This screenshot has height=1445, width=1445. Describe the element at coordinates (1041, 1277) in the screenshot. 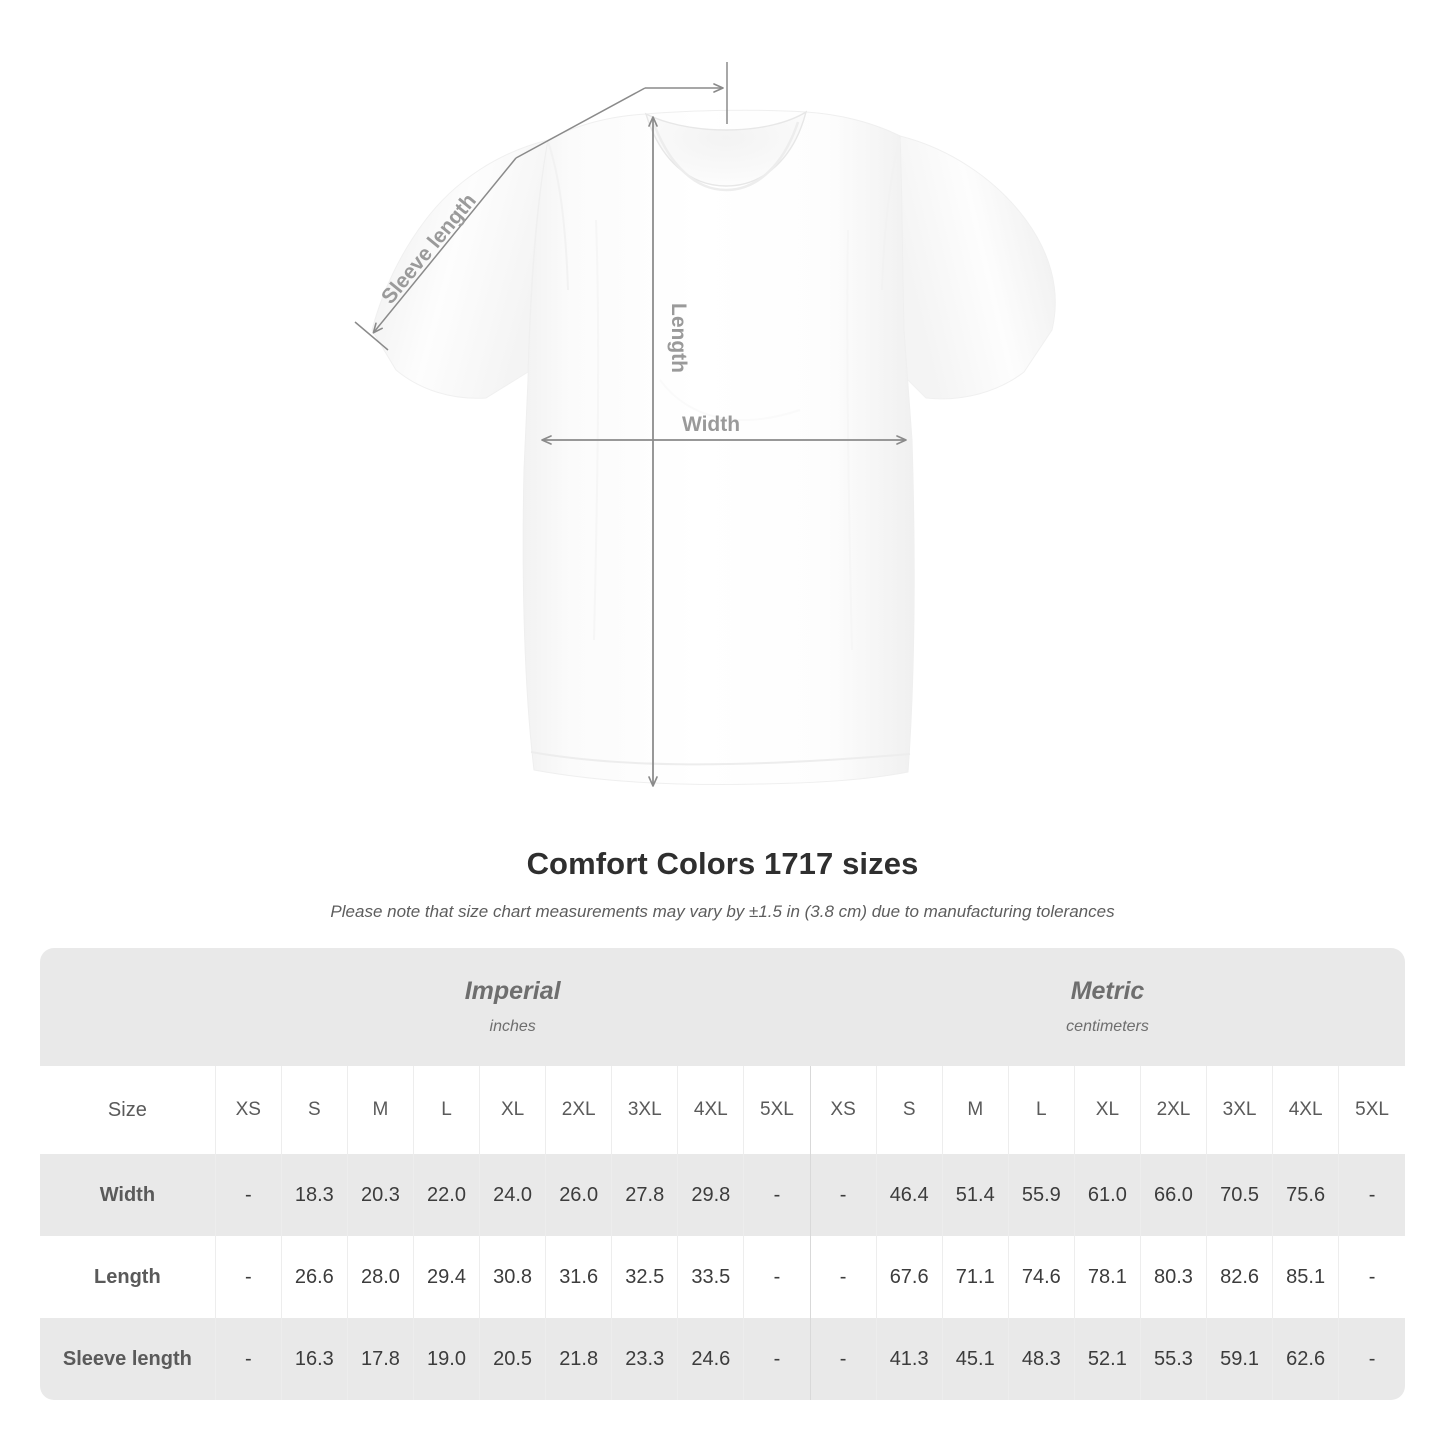

I see `cell-length-metric-l: 74.6` at that location.